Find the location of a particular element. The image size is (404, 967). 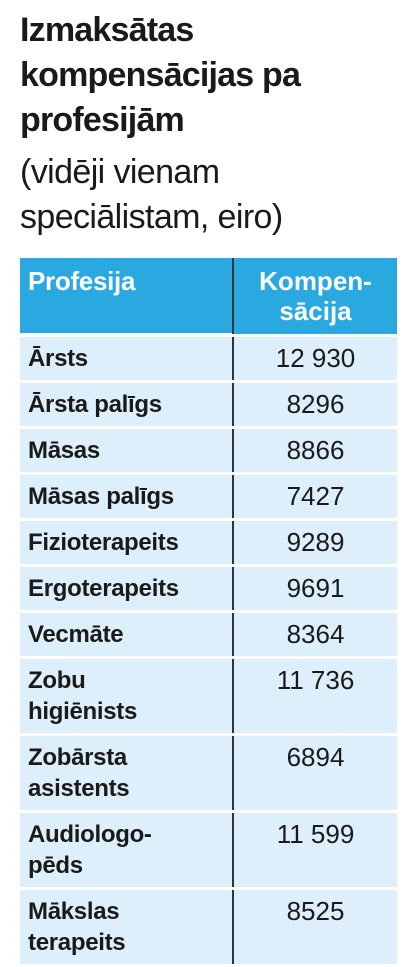

table-row: Zobu higiēnists 11 736 is located at coordinates (208, 696).